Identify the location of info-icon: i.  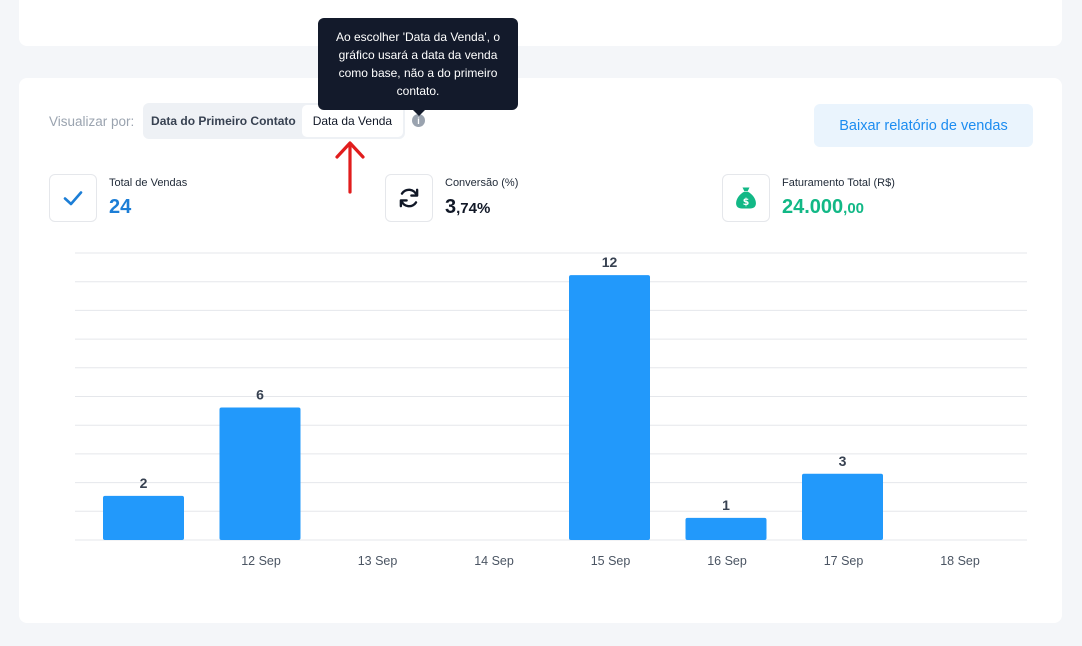
(418, 120).